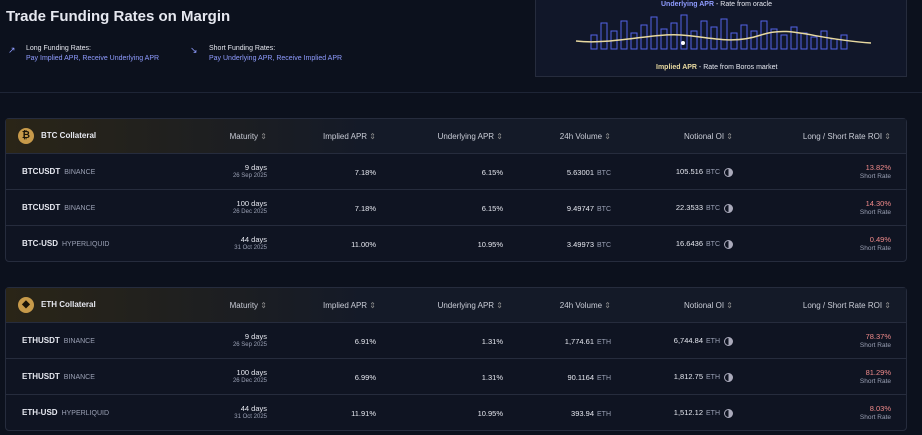 Image resolution: width=922 pixels, height=435 pixels. I want to click on short-desc: Pay Underlying APR, Receive Implied APR, so click(275, 58).